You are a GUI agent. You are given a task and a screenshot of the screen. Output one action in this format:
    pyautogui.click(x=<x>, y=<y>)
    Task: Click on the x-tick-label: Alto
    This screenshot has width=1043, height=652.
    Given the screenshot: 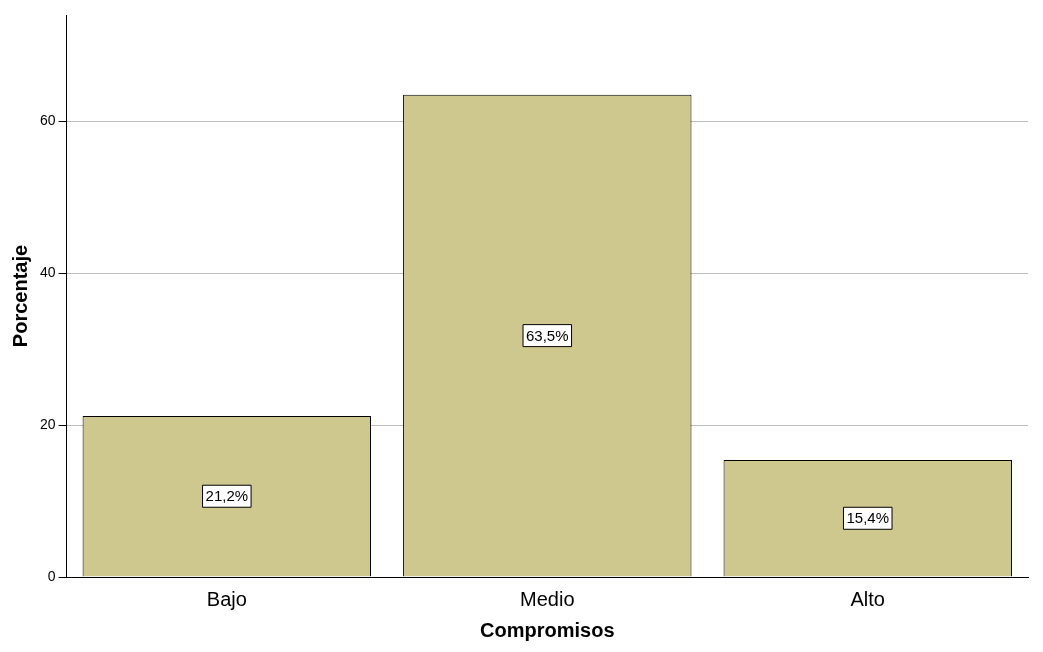 What is the action you would take?
    pyautogui.click(x=867, y=598)
    